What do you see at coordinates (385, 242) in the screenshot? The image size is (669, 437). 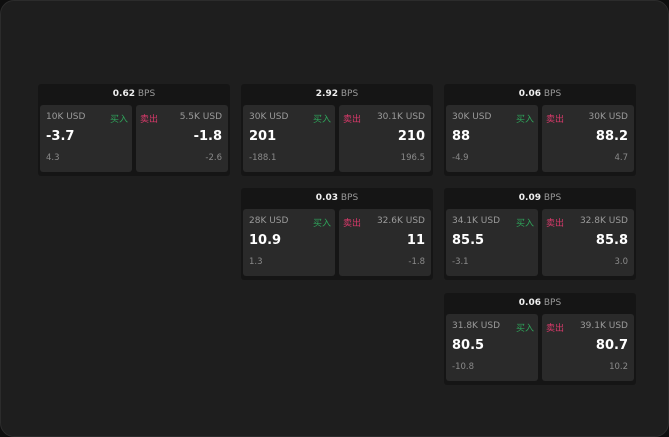 I see `sell-panel: 卖出 32.6K USD 11 -1.8` at bounding box center [385, 242].